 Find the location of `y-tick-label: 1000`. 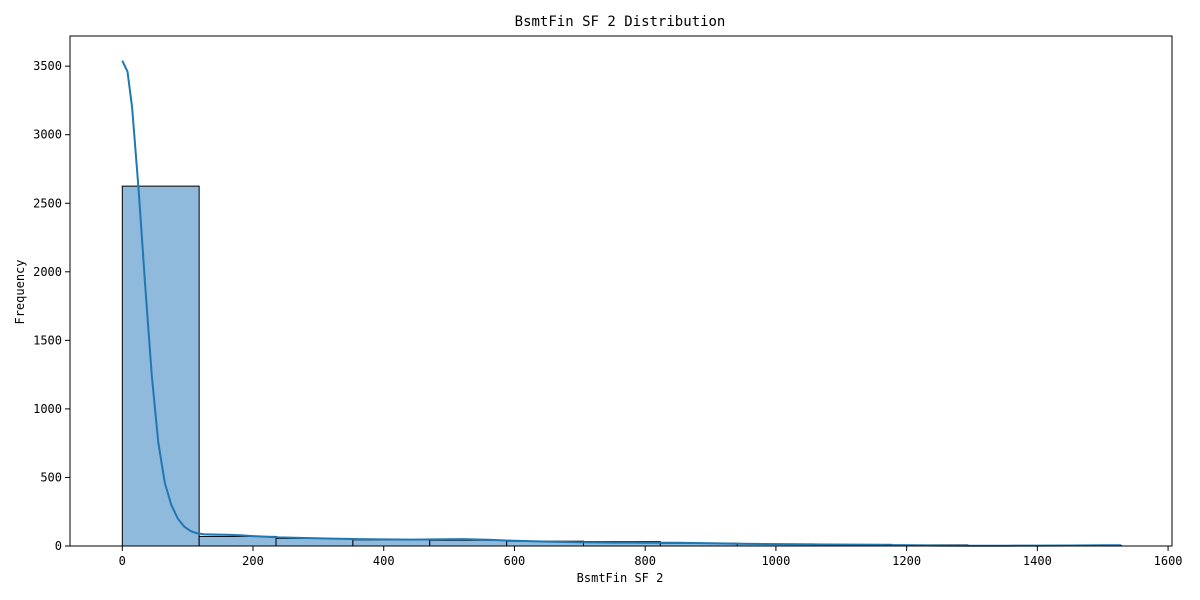

y-tick-label: 1000 is located at coordinates (47, 409).